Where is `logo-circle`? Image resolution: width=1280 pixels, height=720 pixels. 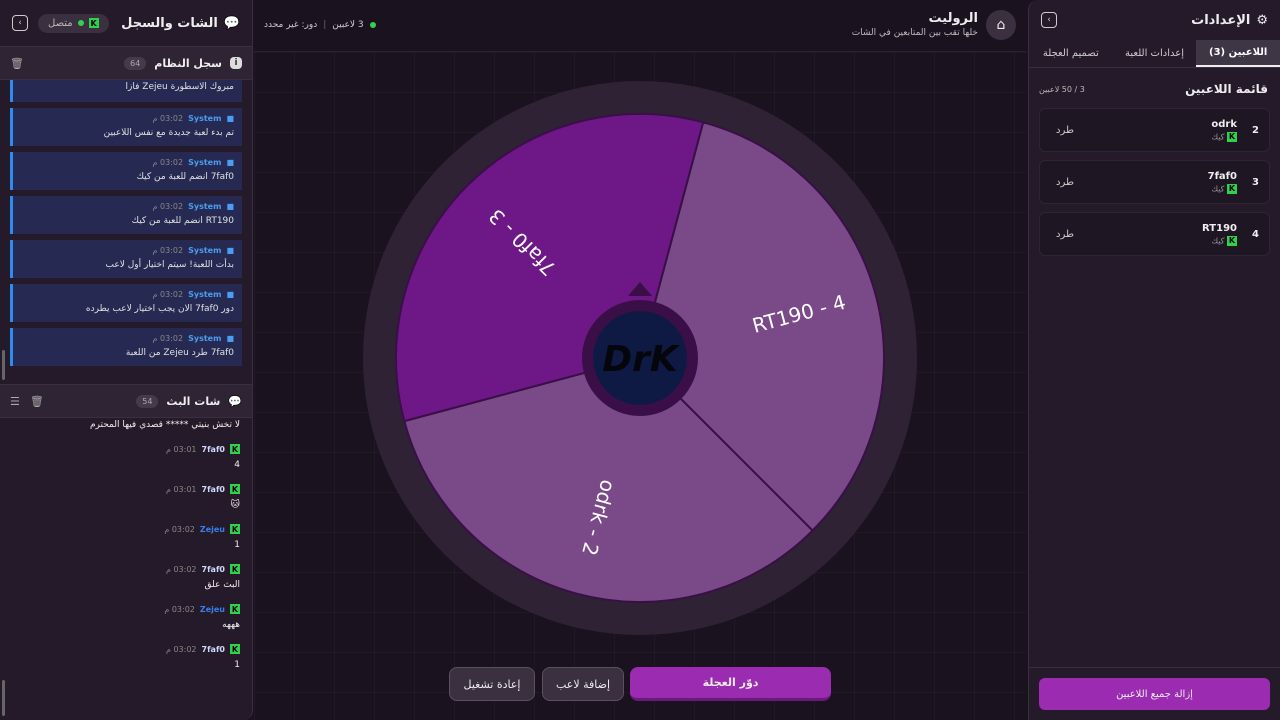
logo-circle is located at coordinates (640, 358).